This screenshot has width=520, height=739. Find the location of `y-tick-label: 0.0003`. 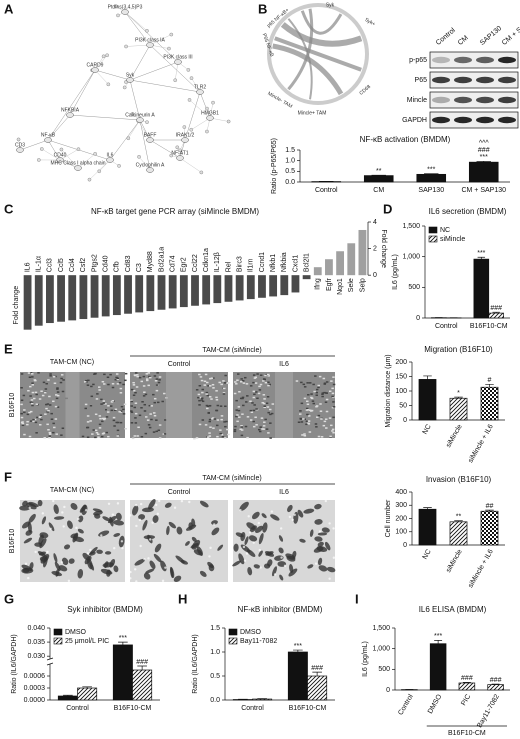

y-tick-label: 0.0003 is located at coordinates (35, 688).